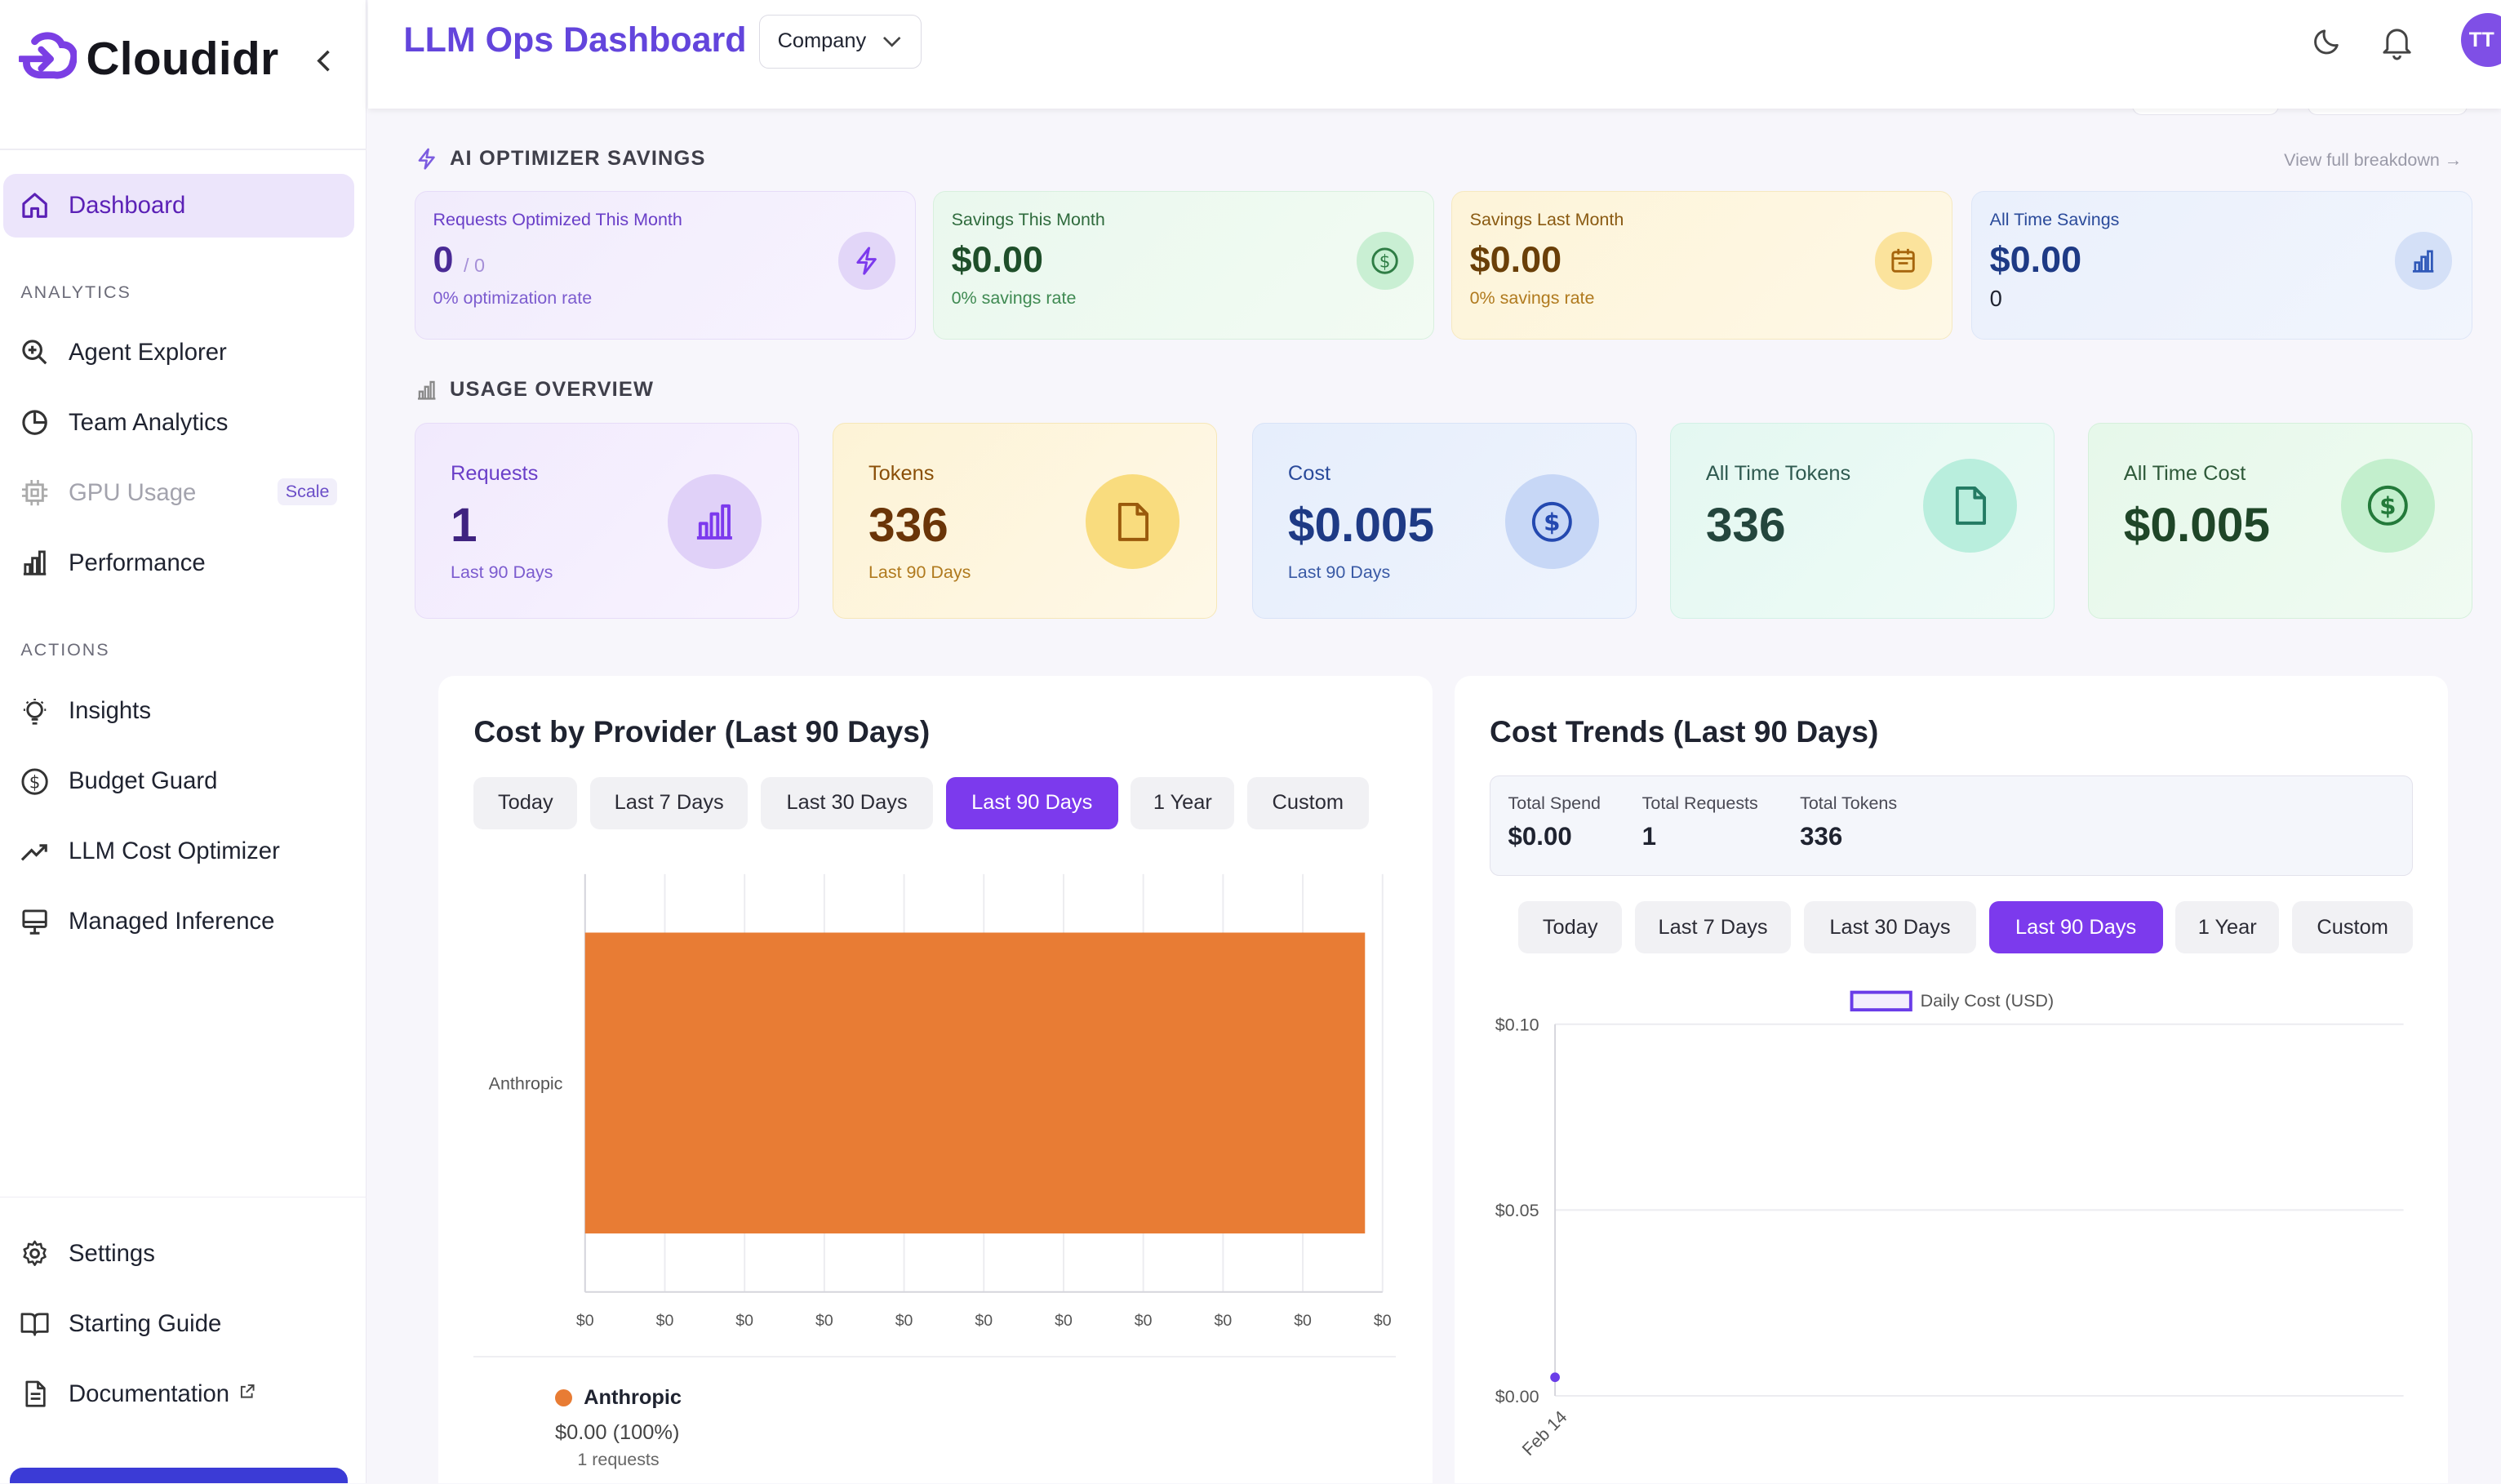 The width and height of the screenshot is (2501, 1484). What do you see at coordinates (34, 1323) in the screenshot?
I see `book-open-icon` at bounding box center [34, 1323].